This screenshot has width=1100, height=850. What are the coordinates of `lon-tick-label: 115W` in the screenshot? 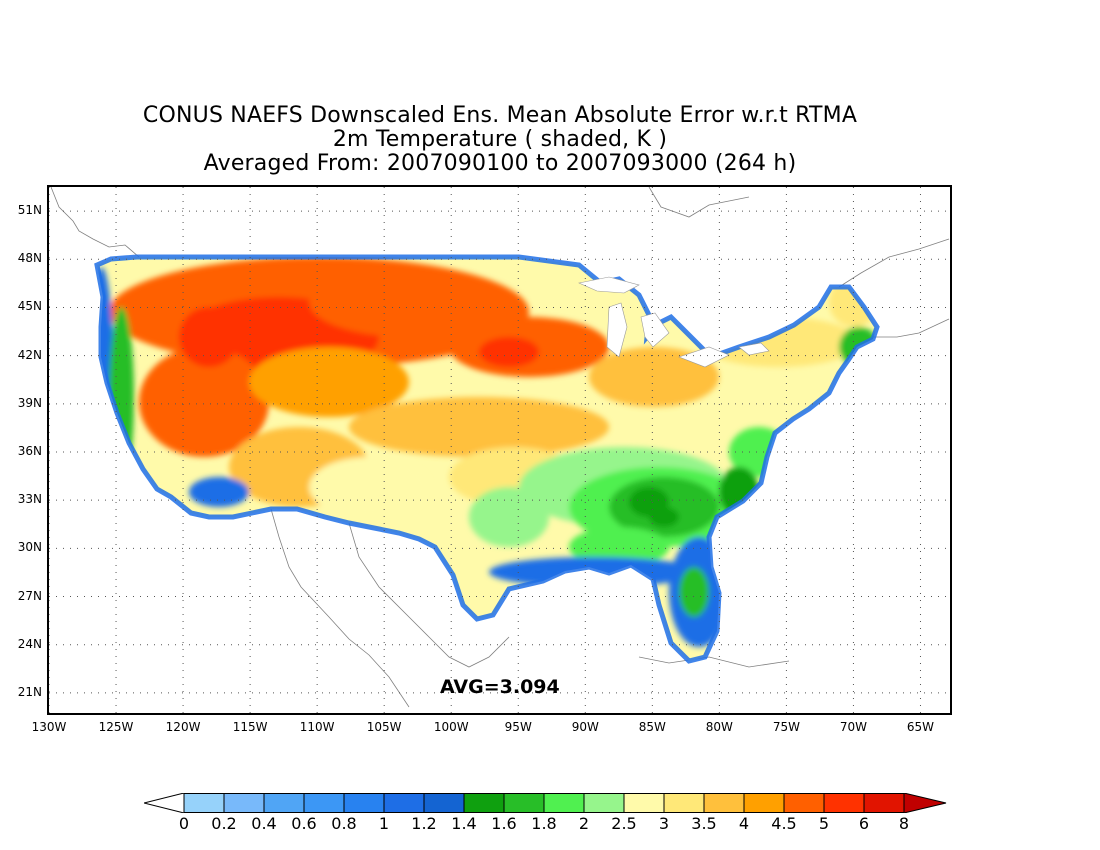 It's located at (250, 727).